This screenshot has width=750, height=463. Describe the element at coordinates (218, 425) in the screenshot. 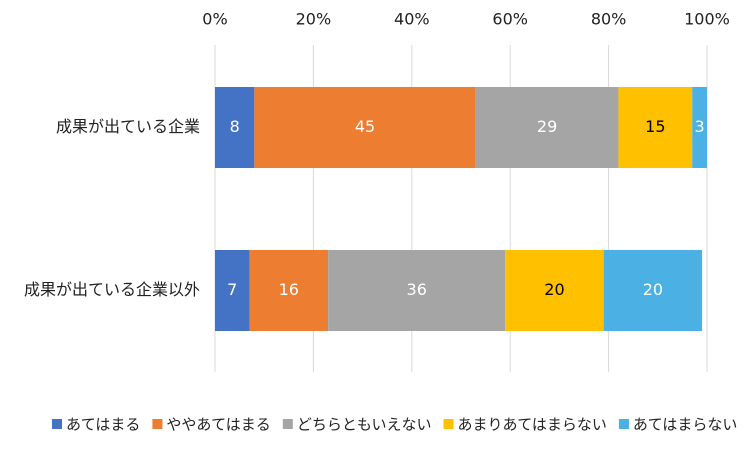

I see `legend-label: ややあてはまる` at that location.